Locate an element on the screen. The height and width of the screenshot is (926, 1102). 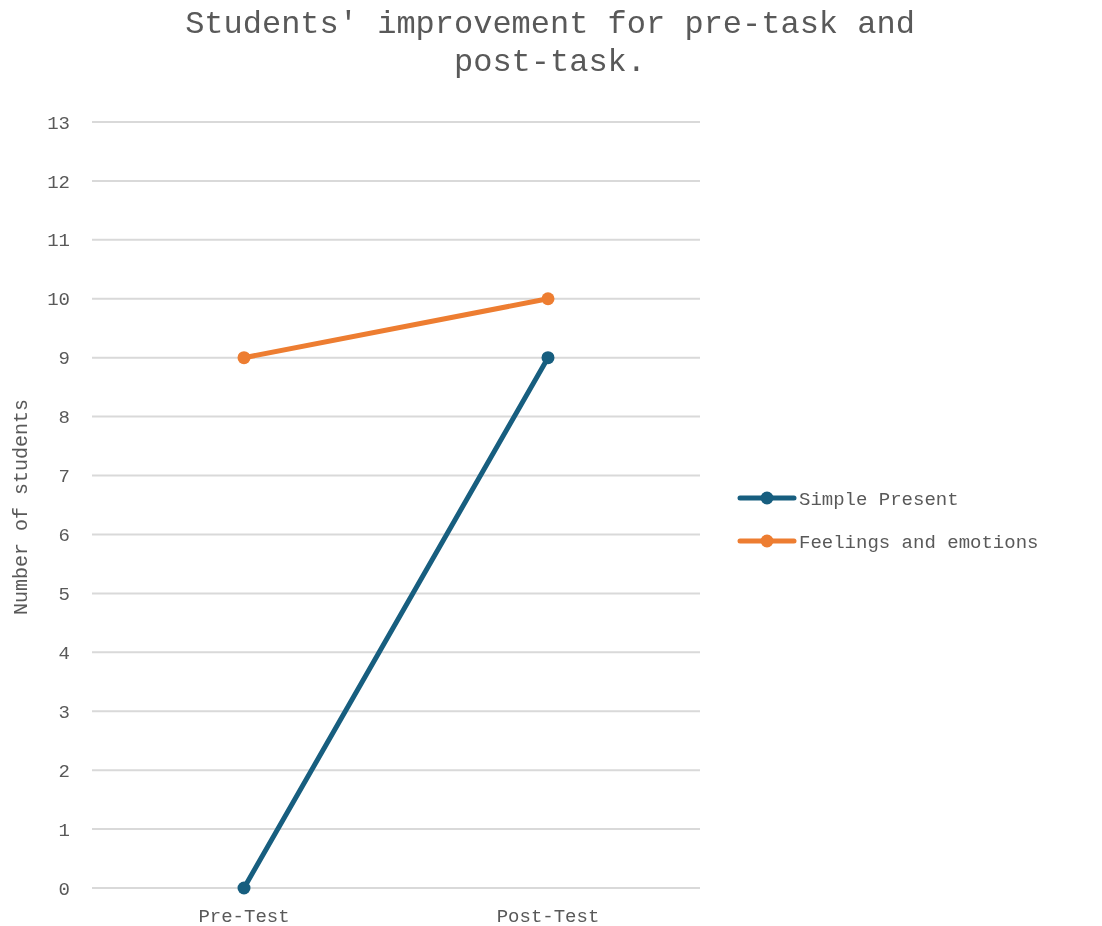
y-tick-label: 12 is located at coordinates (58, 182).